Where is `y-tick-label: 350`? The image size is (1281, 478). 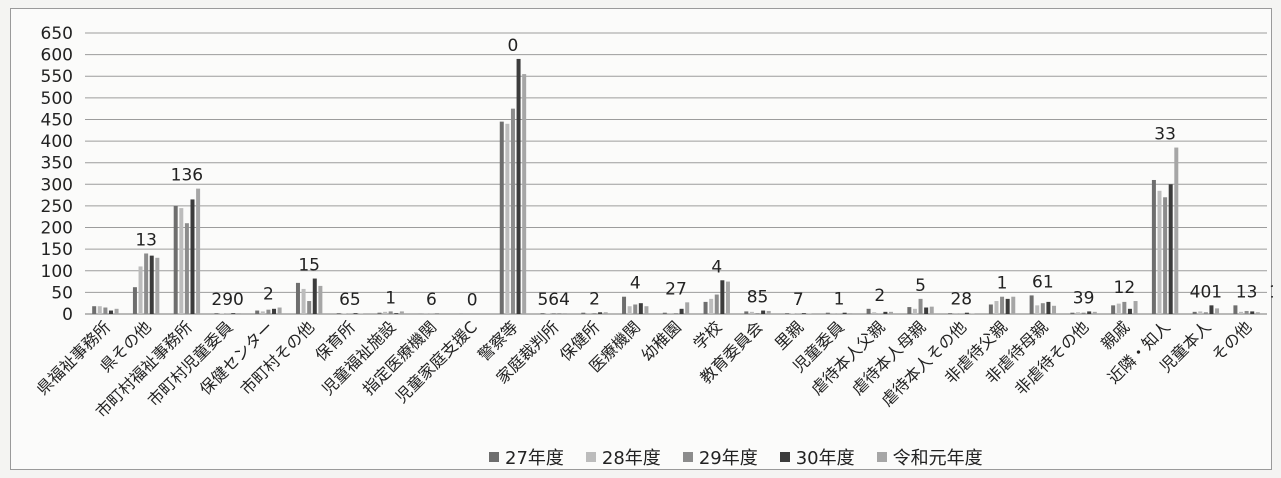 y-tick-label: 350 is located at coordinates (57, 164).